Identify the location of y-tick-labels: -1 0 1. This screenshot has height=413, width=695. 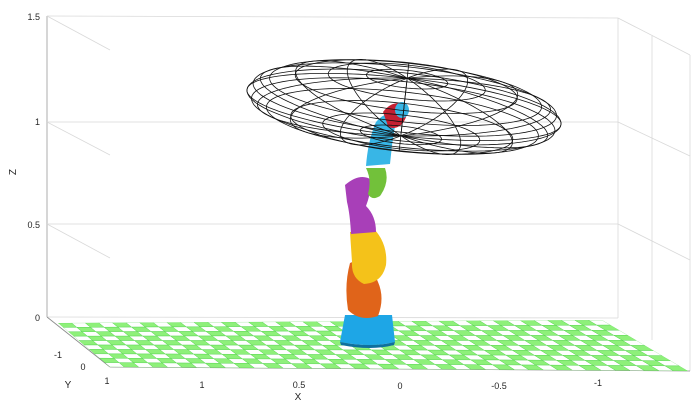
(82, 368).